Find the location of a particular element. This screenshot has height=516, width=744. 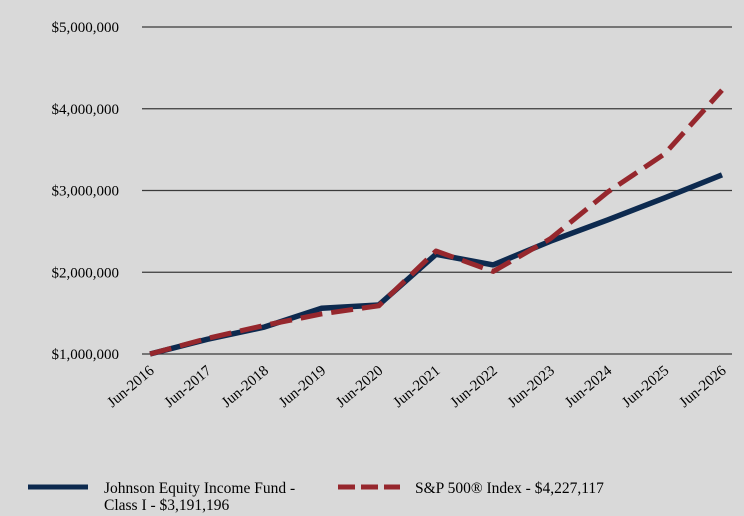

x-tick-label: Jun-2017 is located at coordinates (188, 386).